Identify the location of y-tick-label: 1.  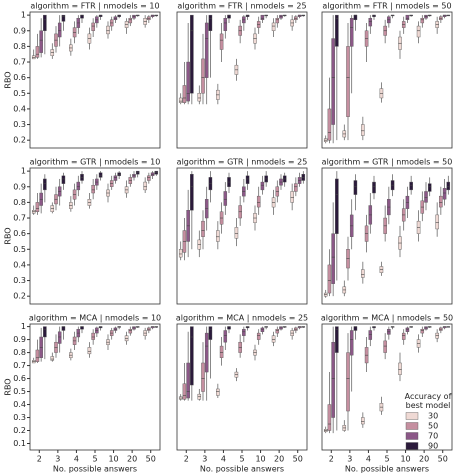
(23, 171).